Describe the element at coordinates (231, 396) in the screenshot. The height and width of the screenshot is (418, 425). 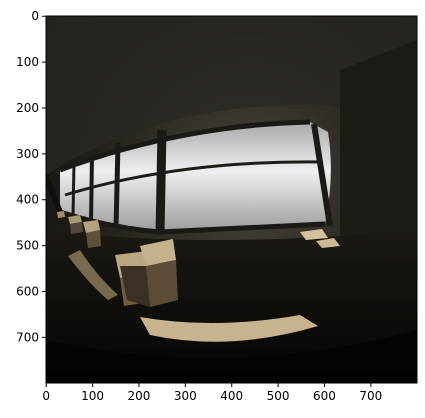
I see `x-tick-label: 400` at that location.